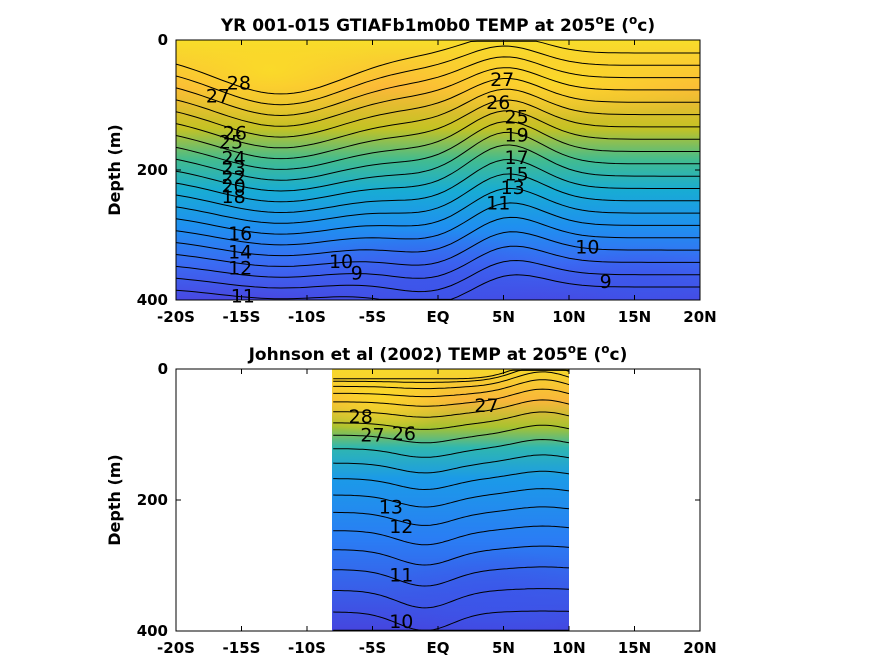 The width and height of the screenshot is (875, 656). Describe the element at coordinates (234, 197) in the screenshot. I see `contour-label: 18` at that location.